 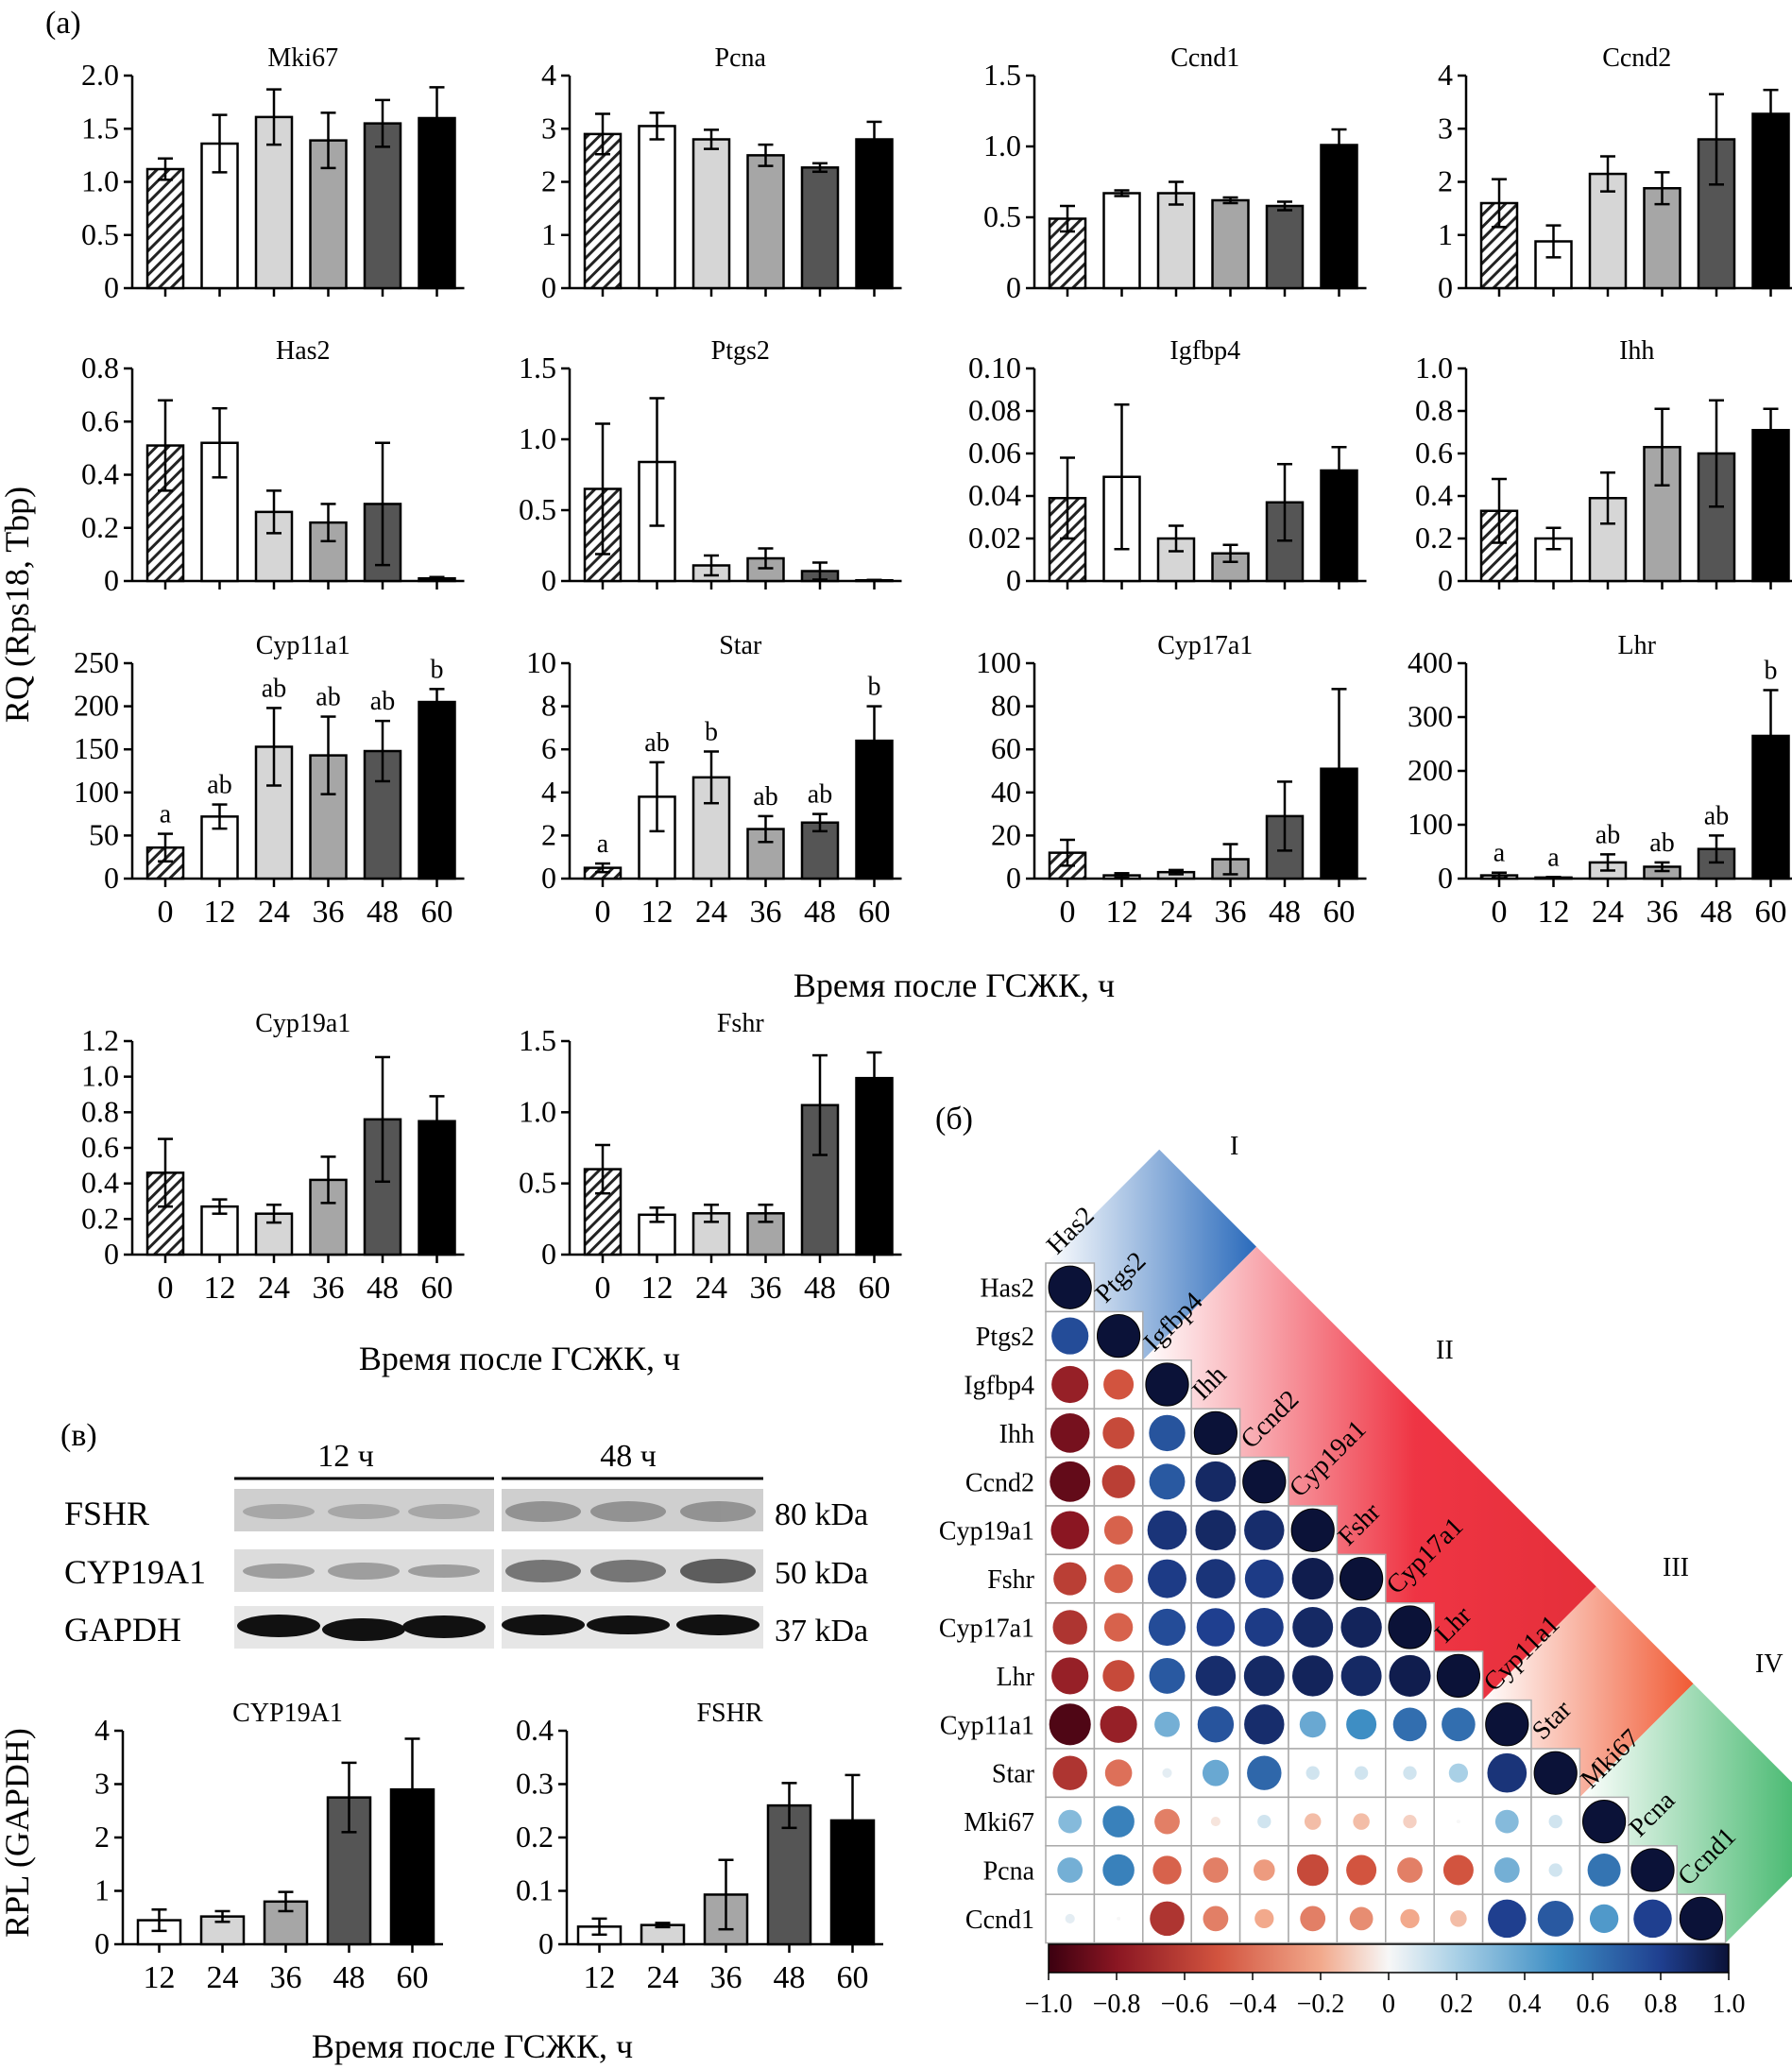 What do you see at coordinates (537, 1183) in the screenshot?
I see `y-tick-label: 0.5` at bounding box center [537, 1183].